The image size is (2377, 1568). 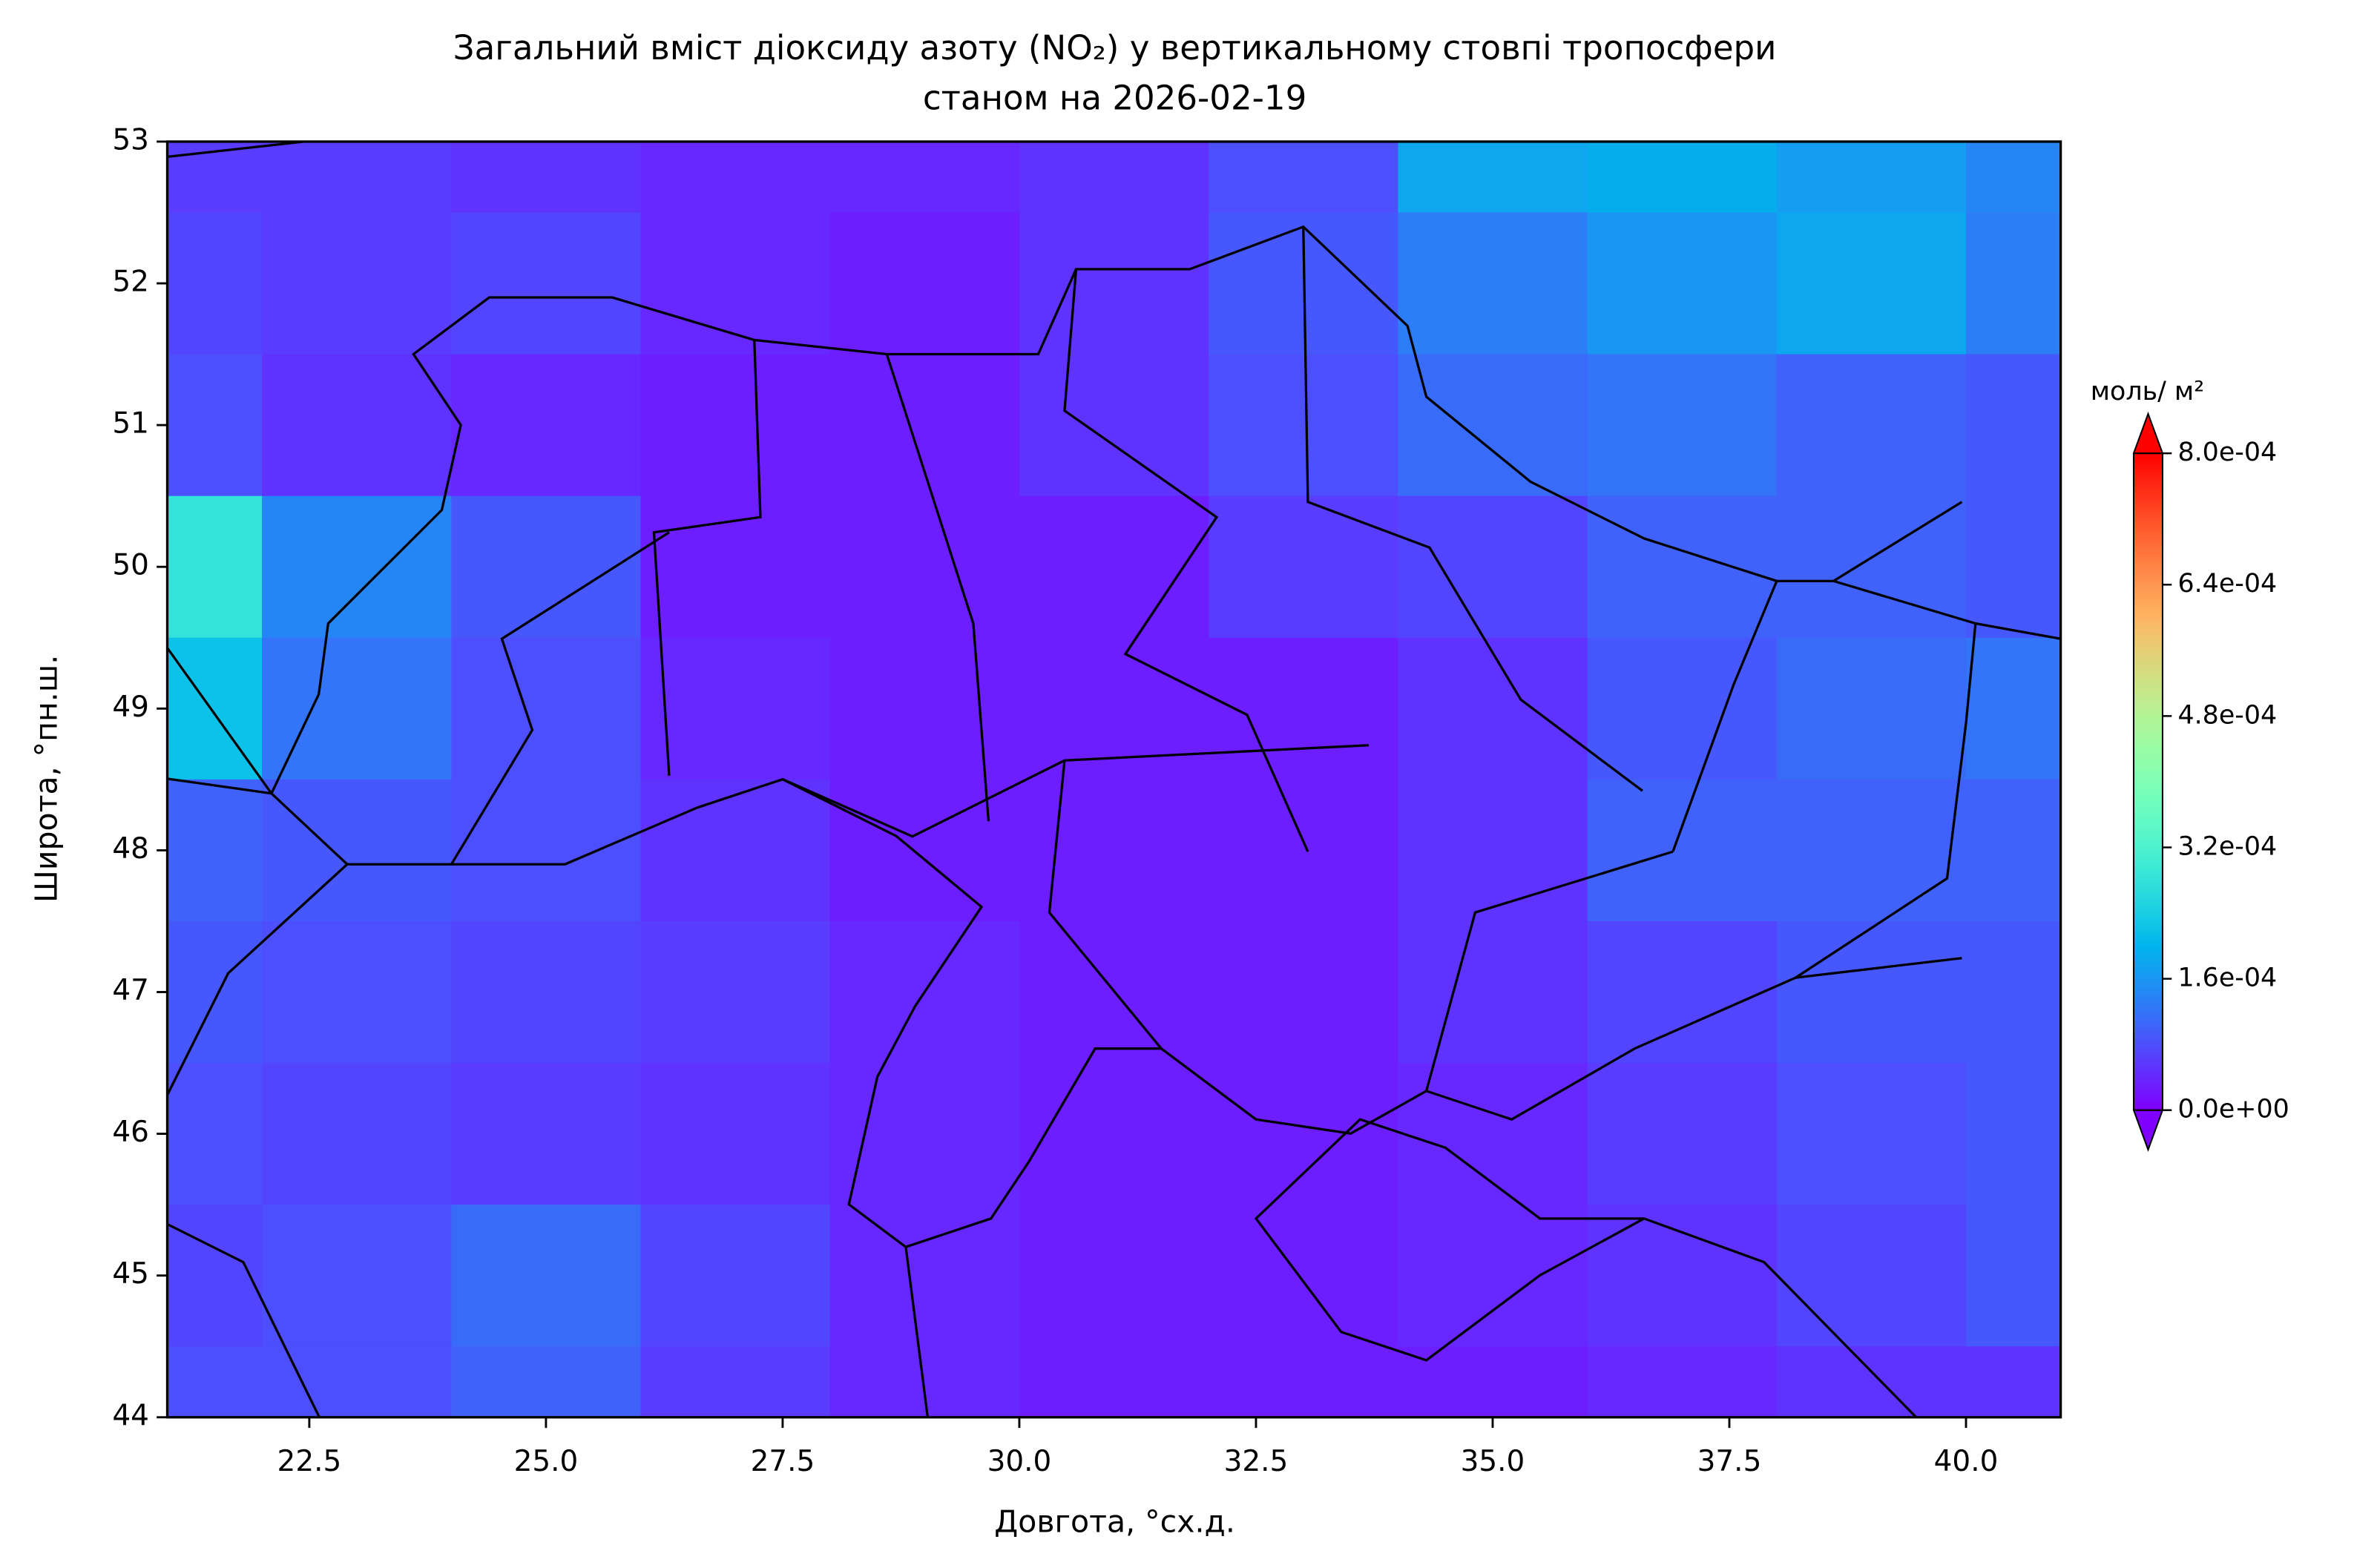 I want to click on colorbar-frame, so click(x=2147, y=782).